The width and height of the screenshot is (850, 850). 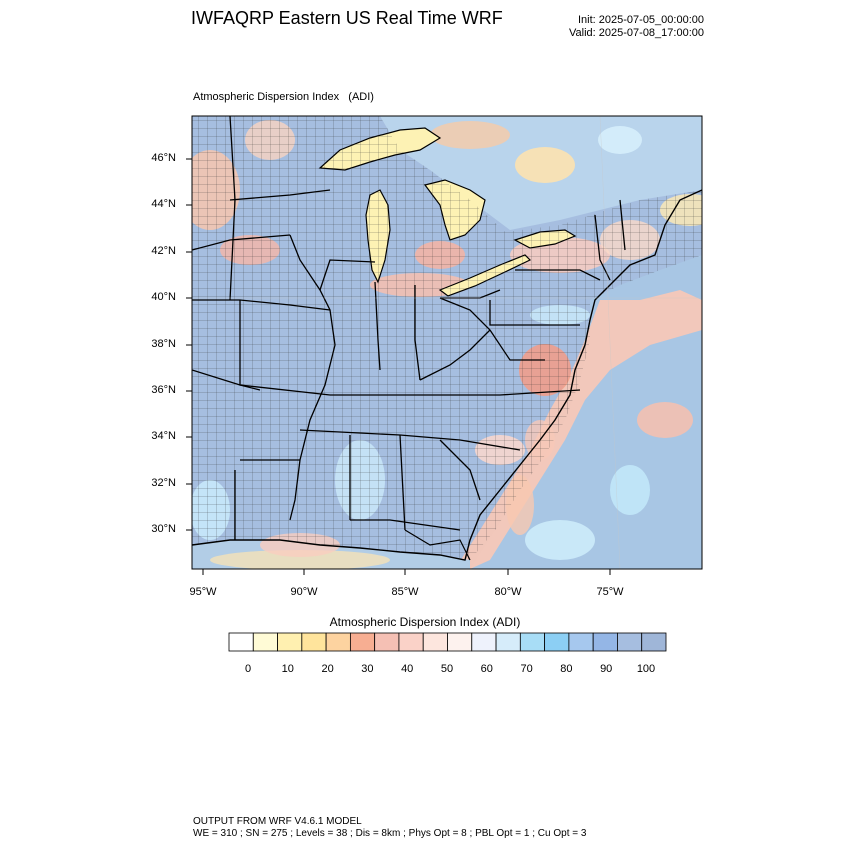 What do you see at coordinates (287, 669) in the screenshot?
I see `legend-tick-label: 10` at bounding box center [287, 669].